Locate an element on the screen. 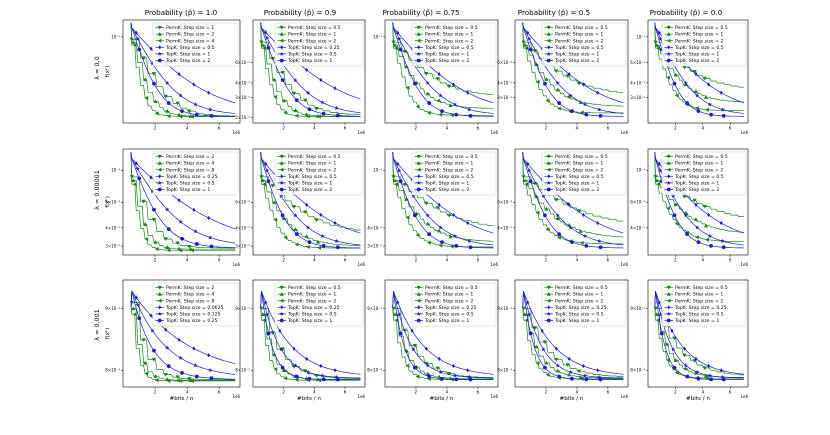 Image resolution: width=830 pixels, height=435 pixels. legend-label: PermK: Step size = 2 is located at coordinates (312, 301).